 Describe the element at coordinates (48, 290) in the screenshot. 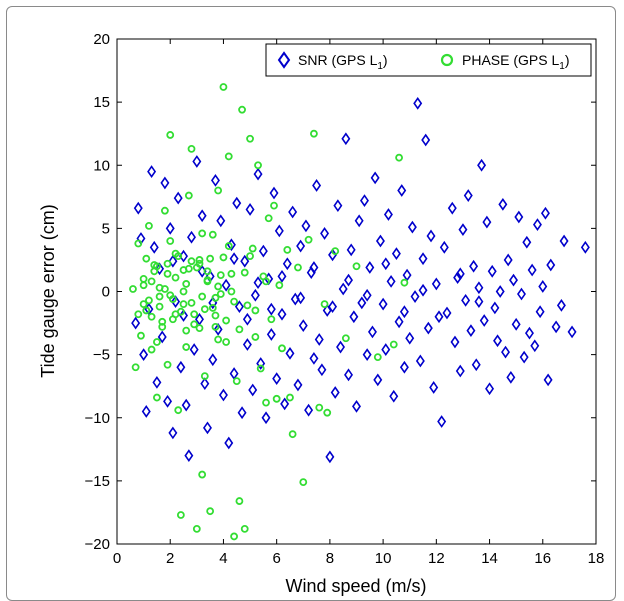

I see `y-axis-label: Tide gauge error (cm)` at that location.